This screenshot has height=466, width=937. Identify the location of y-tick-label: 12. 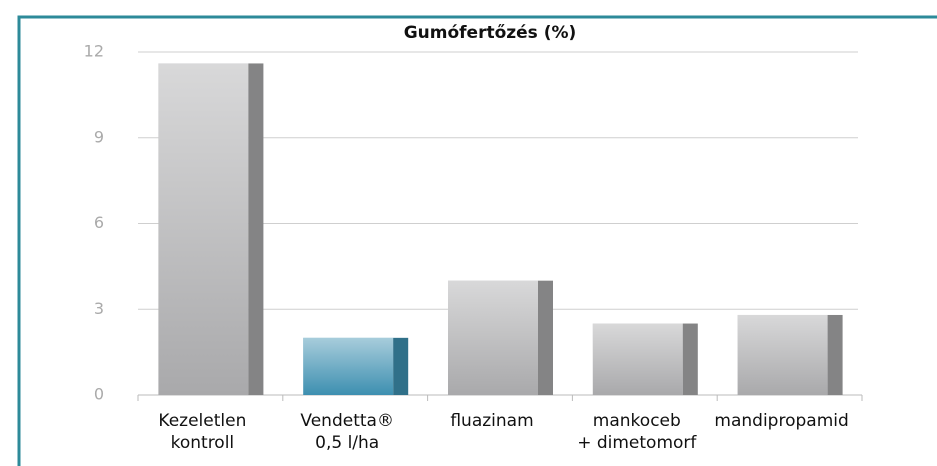
(94, 51).